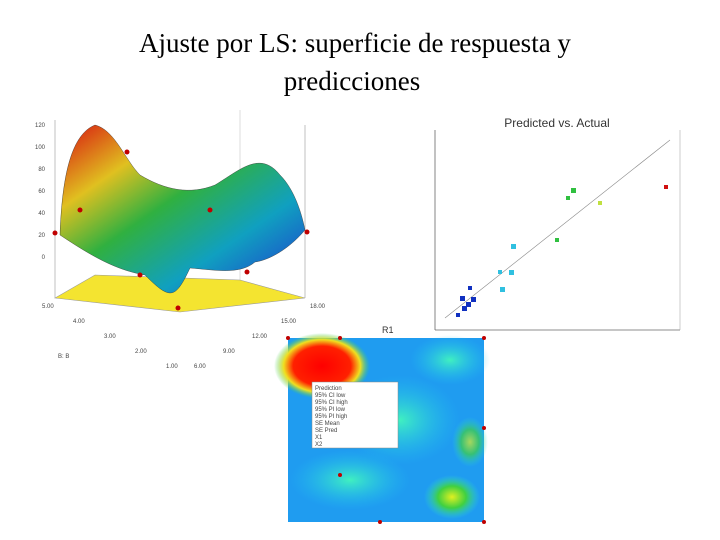 The width and height of the screenshot is (720, 540). What do you see at coordinates (40, 126) in the screenshot?
I see `z-tick-label: 120` at bounding box center [40, 126].